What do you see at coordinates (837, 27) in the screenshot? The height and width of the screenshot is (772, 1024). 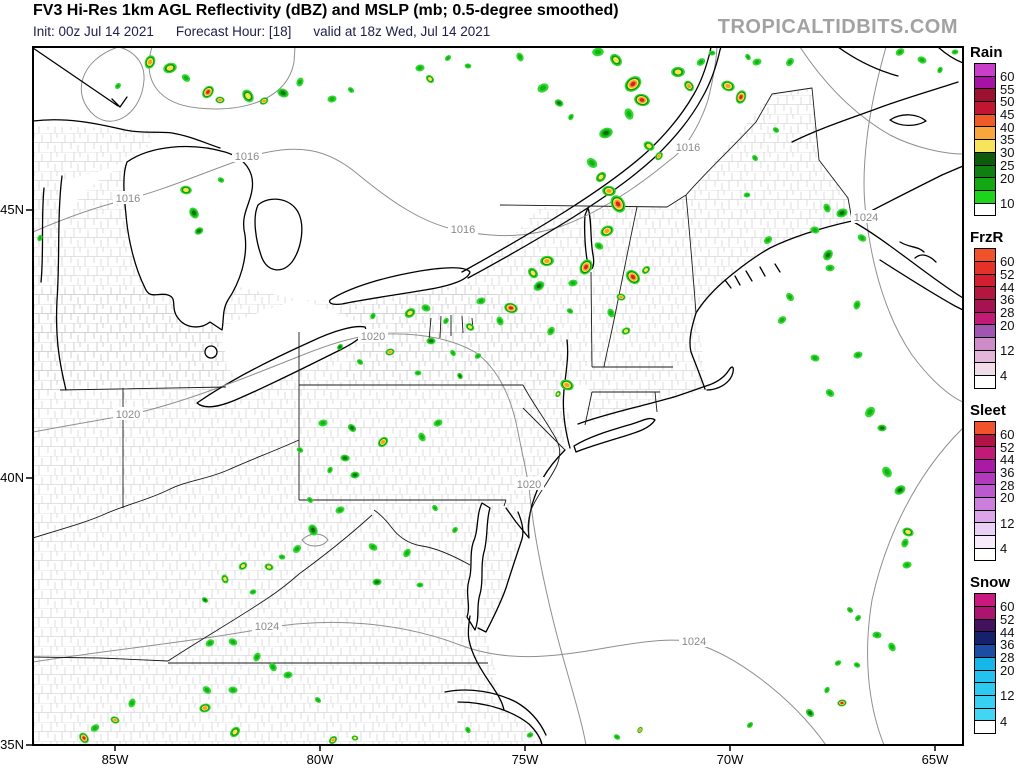 I see `watermark: TROPICALTIDBITS.COM` at bounding box center [837, 27].